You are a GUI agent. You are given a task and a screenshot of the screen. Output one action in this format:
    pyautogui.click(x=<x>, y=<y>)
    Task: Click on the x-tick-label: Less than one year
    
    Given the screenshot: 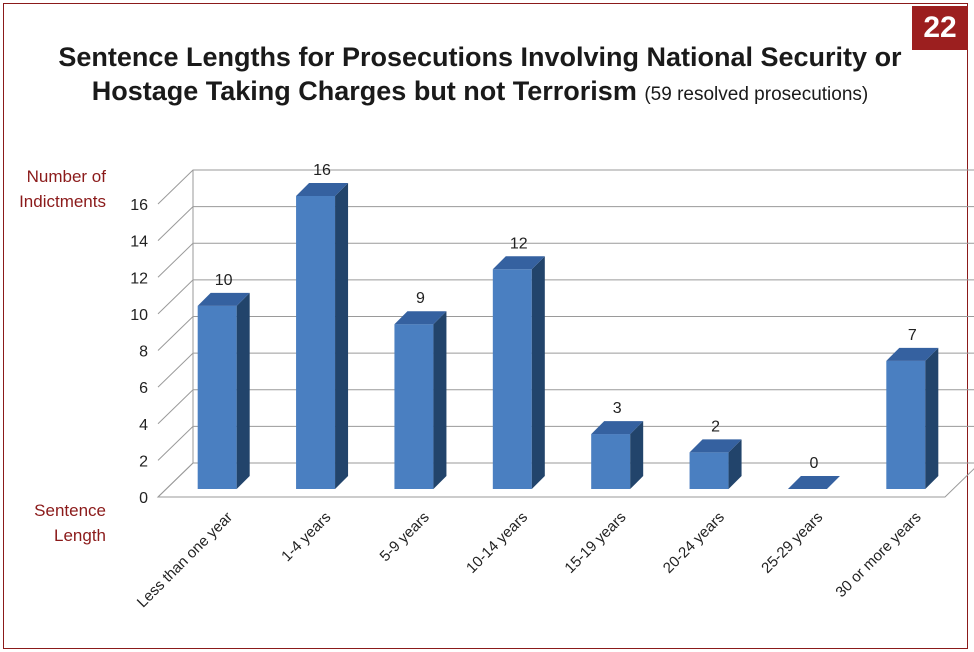 What is the action you would take?
    pyautogui.click(x=185, y=560)
    